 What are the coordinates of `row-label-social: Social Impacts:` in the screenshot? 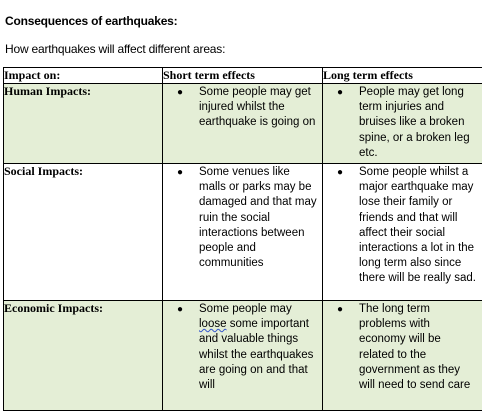 It's located at (83, 232).